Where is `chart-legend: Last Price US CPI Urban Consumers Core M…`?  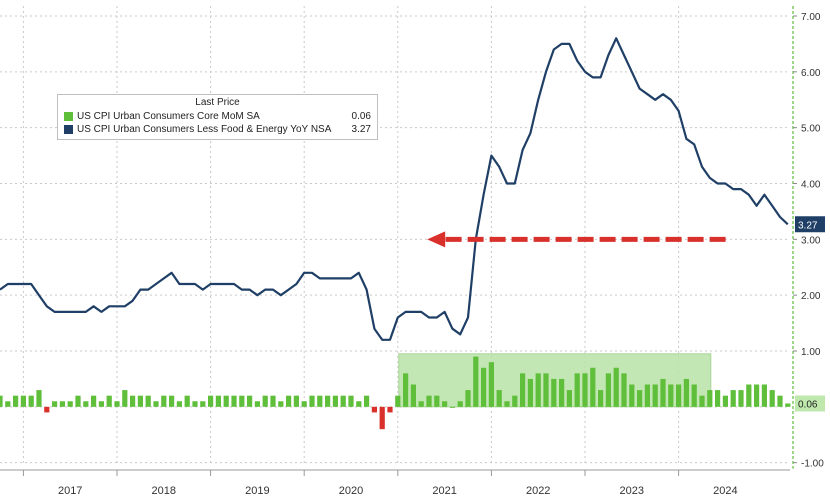
chart-legend: Last Price US CPI Urban Consumers Core M… is located at coordinates (217, 117).